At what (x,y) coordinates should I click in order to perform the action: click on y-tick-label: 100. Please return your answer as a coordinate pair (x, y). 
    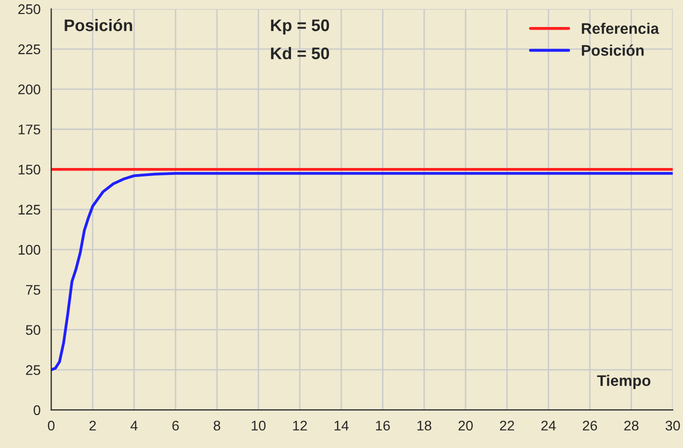
    Looking at the image, I should click on (29, 249).